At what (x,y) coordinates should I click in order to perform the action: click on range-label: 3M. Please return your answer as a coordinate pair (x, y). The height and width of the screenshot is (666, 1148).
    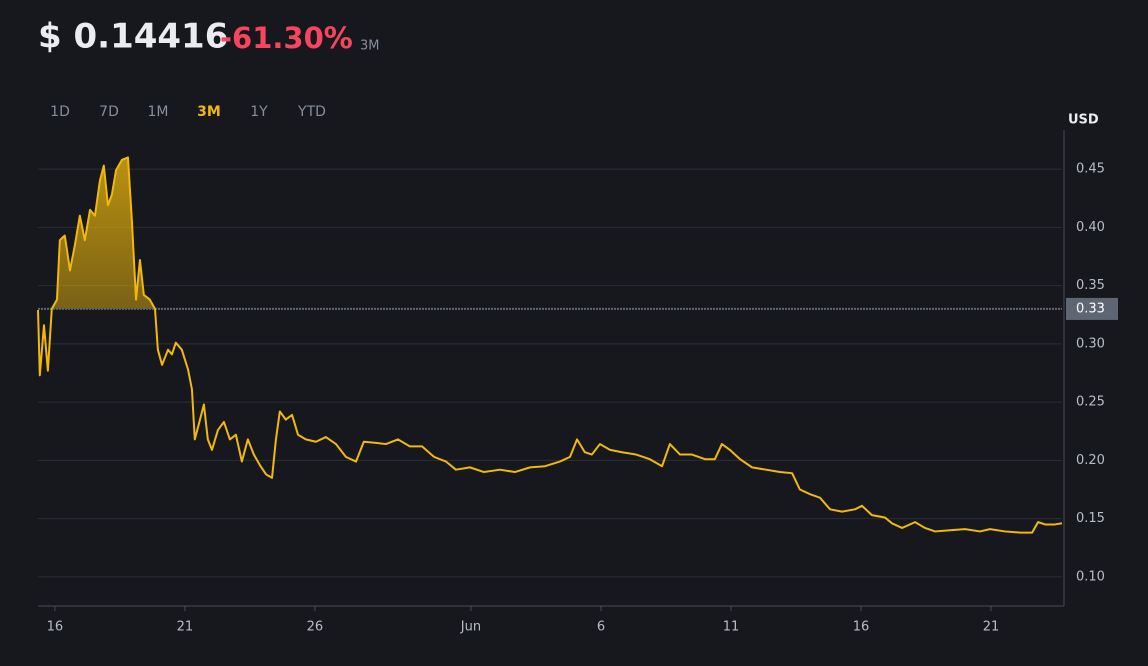
    Looking at the image, I should click on (370, 46).